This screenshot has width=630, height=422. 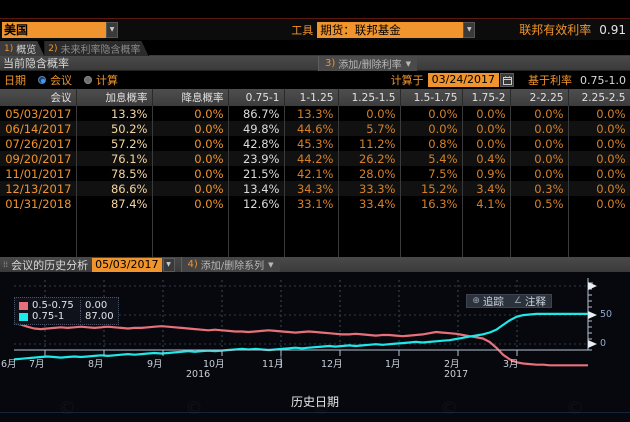 I want to click on tab-overview: 1) 概览, so click(x=22, y=48).